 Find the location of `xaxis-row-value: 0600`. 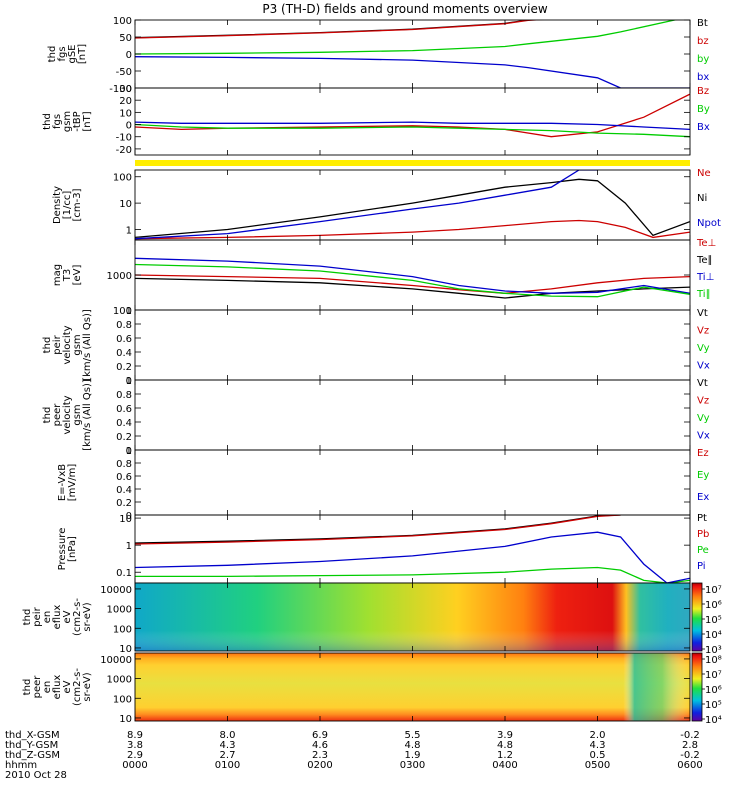

xaxis-row-value: 0600 is located at coordinates (689, 765).